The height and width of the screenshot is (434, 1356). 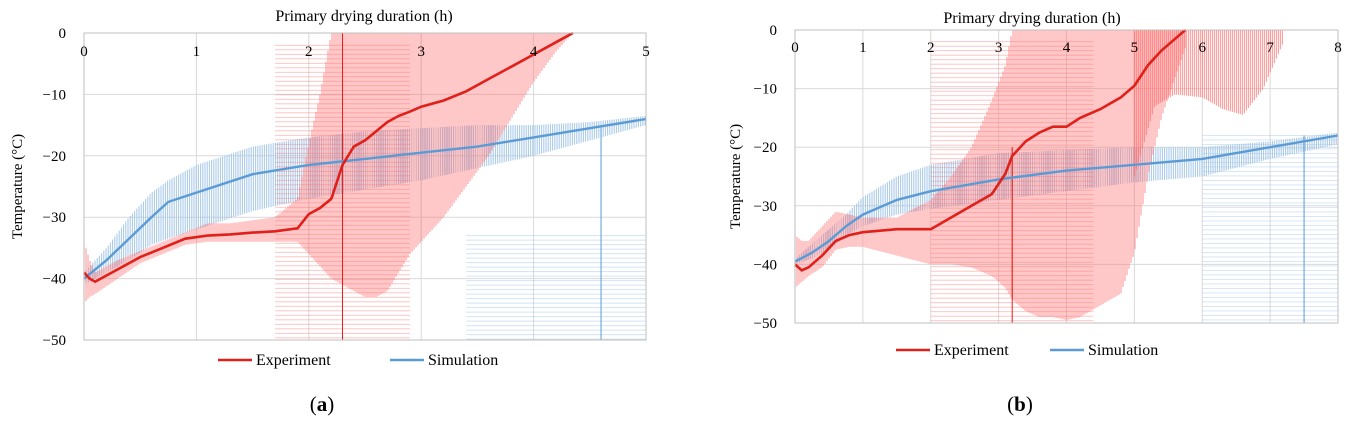 What do you see at coordinates (54, 280) in the screenshot?
I see `chart-a-ytick-label-4: −40` at bounding box center [54, 280].